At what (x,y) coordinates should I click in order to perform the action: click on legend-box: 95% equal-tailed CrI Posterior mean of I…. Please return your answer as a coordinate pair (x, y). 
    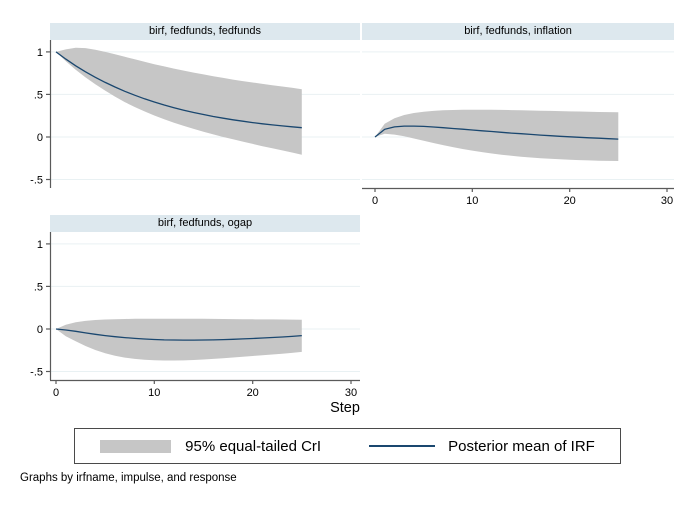
    Looking at the image, I should click on (347, 446).